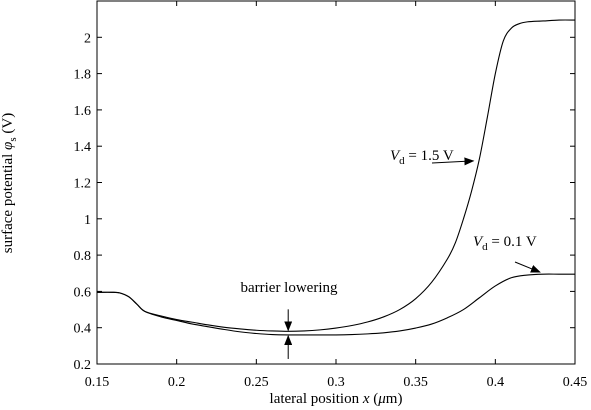  Describe the element at coordinates (575, 382) in the screenshot. I see `x-tick-label: 0.45` at that location.